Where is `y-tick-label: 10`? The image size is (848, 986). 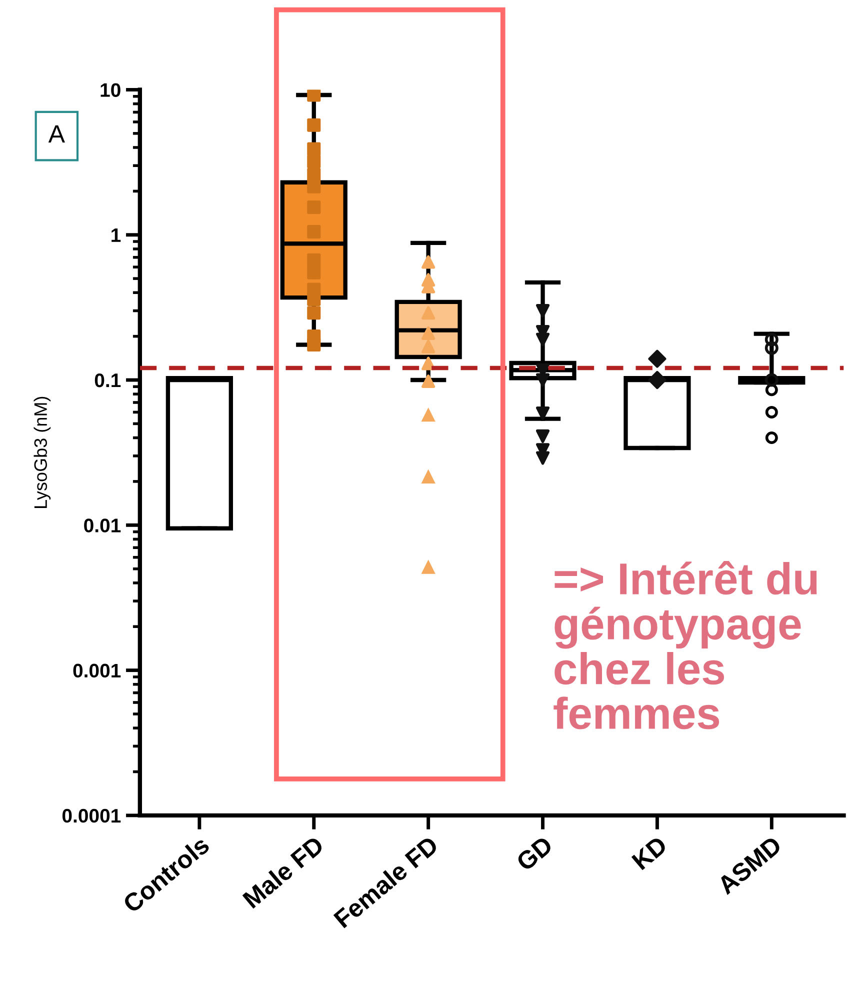 y-tick-label: 10 is located at coordinates (110, 90).